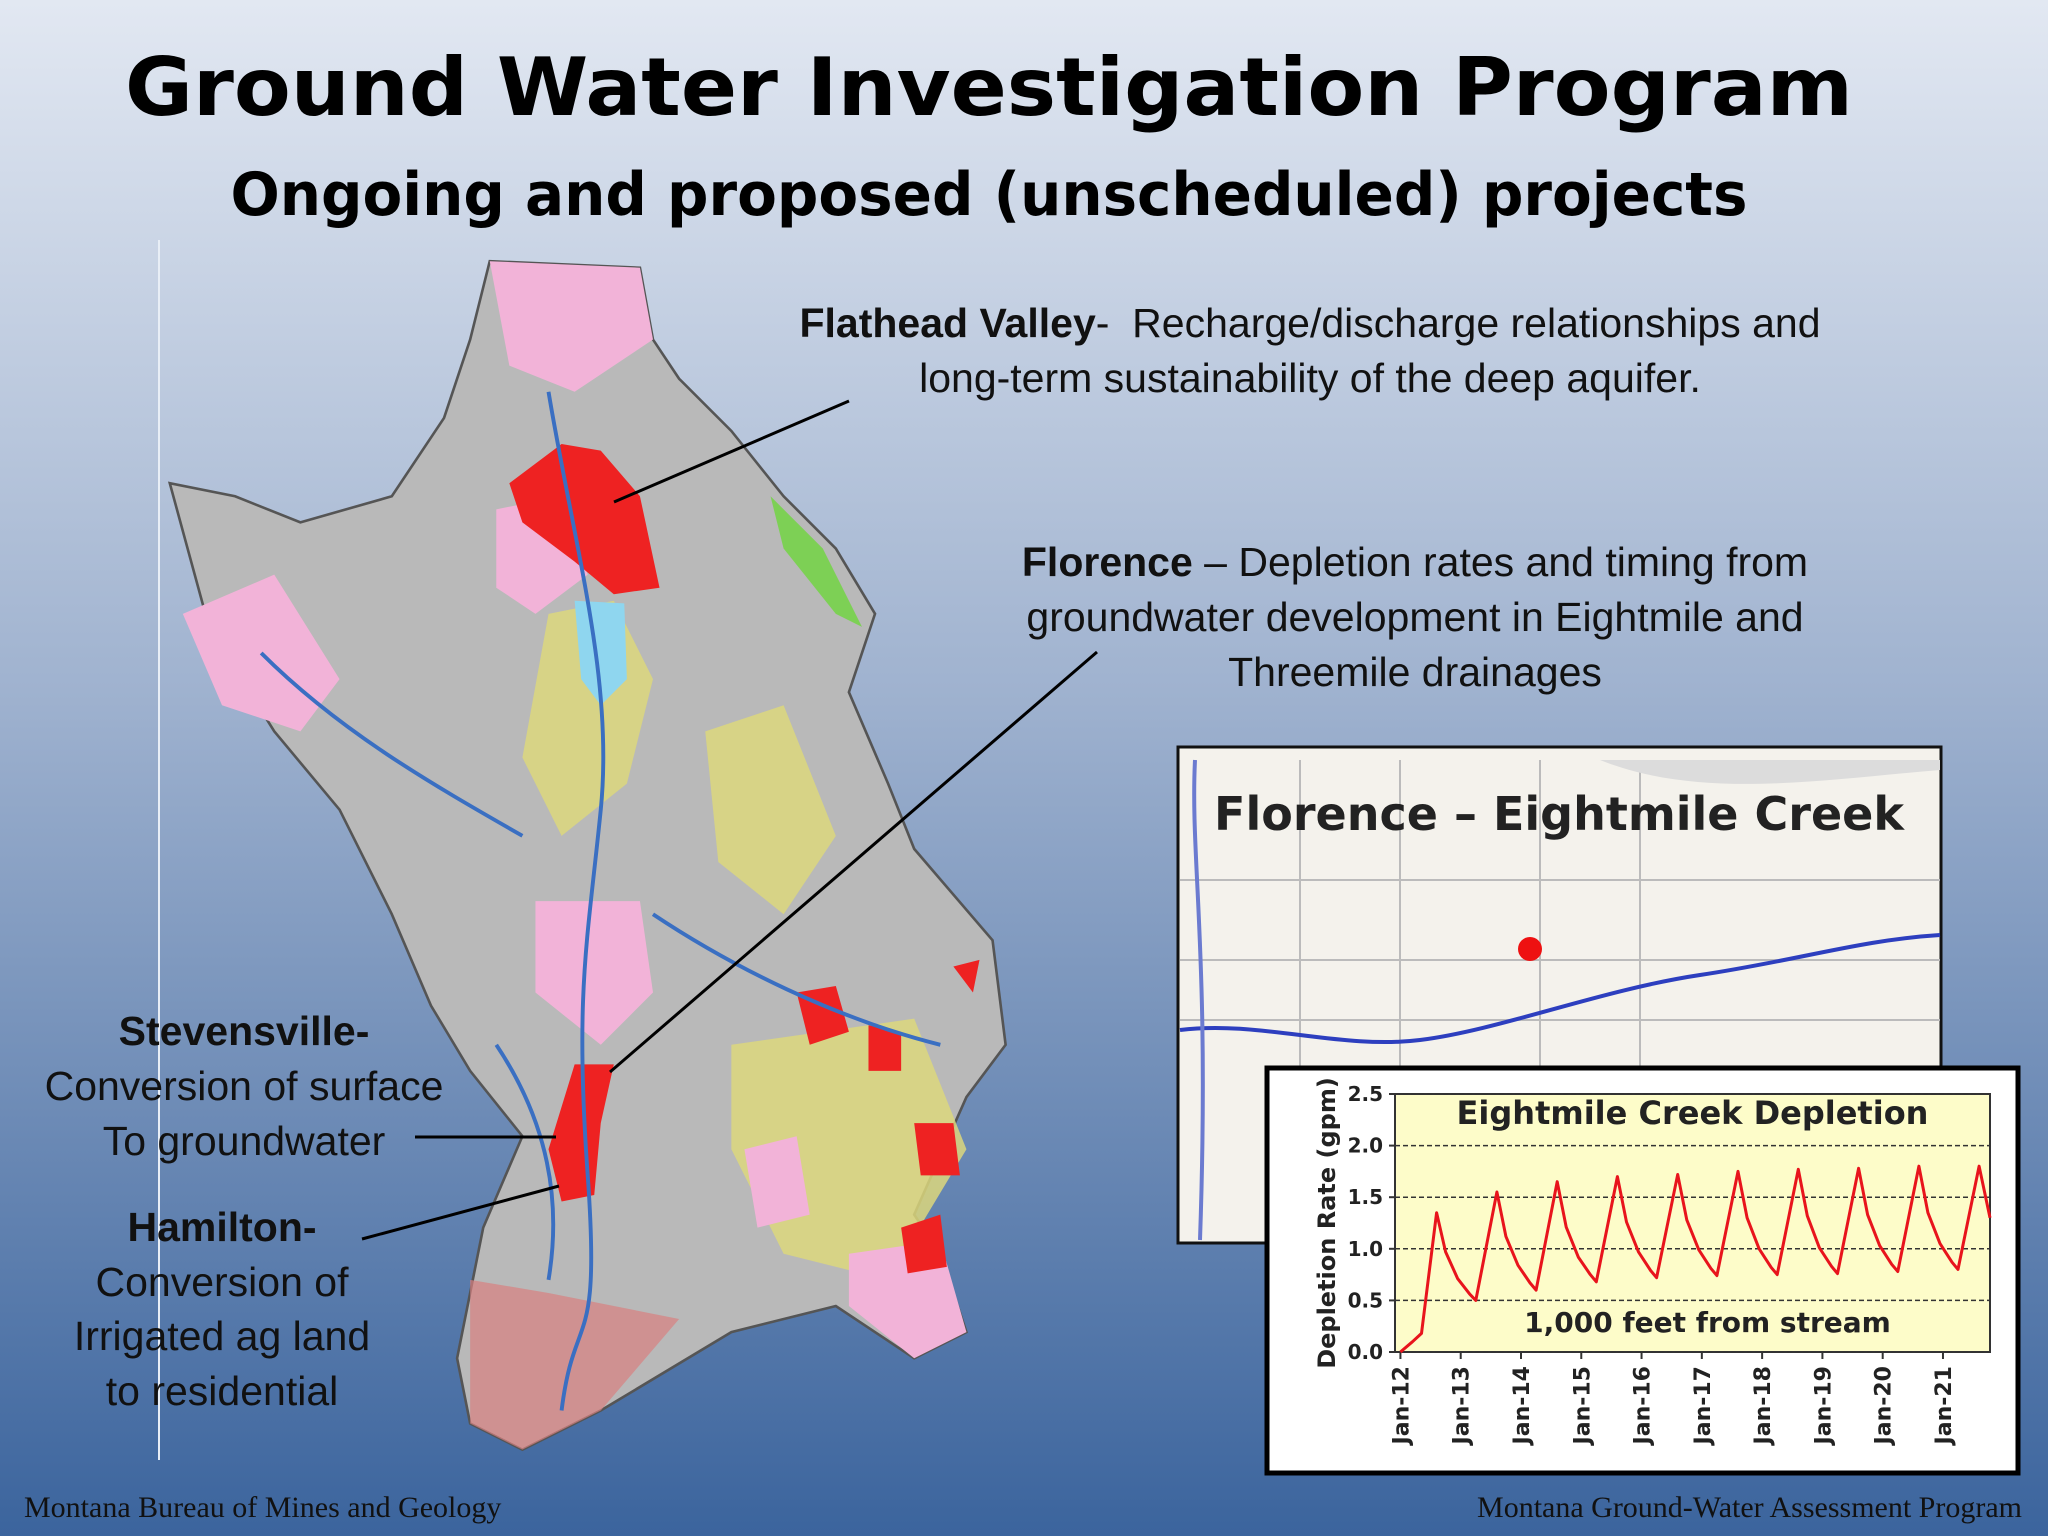 This screenshot has height=1536, width=2048. Describe the element at coordinates (816, 561) in the screenshot. I see `green-area` at that location.